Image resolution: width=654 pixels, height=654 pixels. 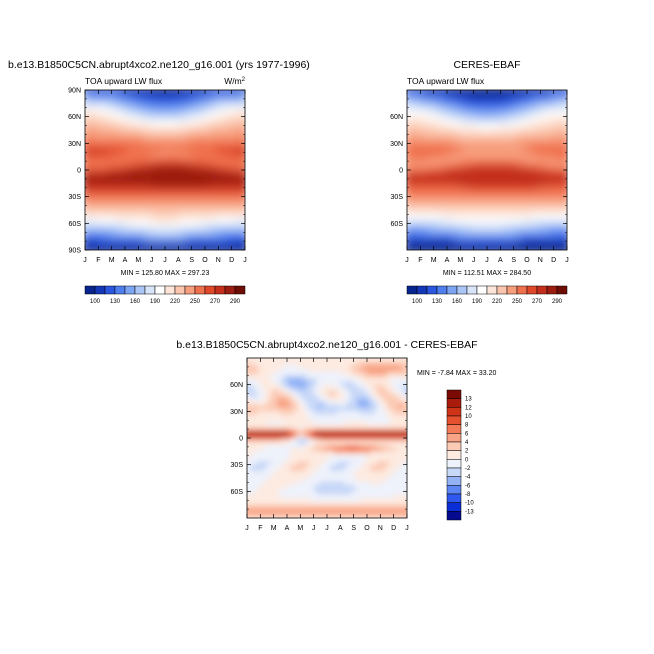 I want to click on colorbar-label: 4, so click(x=467, y=443).